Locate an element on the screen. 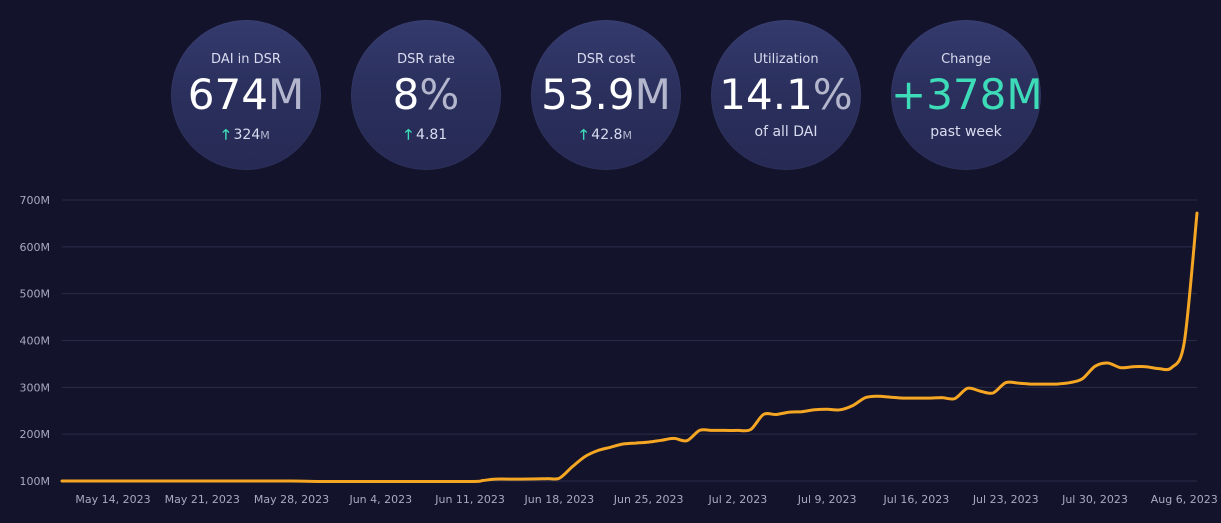 The width and height of the screenshot is (1221, 523). stat-value: 53.9M is located at coordinates (606, 95).